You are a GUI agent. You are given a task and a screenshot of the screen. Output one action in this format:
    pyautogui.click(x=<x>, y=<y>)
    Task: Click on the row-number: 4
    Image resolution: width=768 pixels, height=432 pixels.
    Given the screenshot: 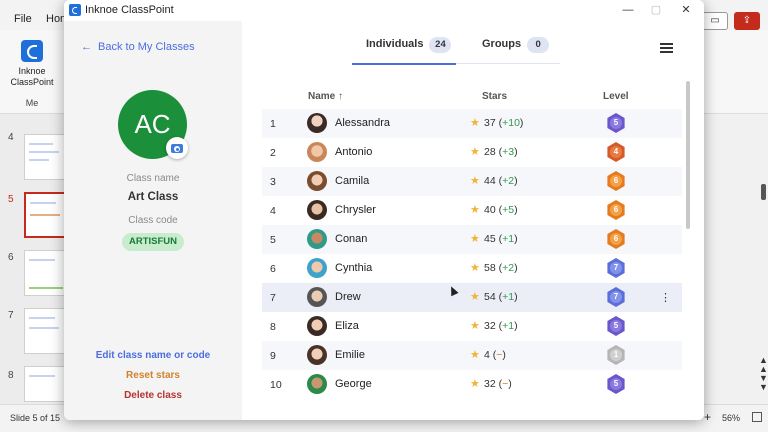 What is the action you would take?
    pyautogui.click(x=273, y=211)
    